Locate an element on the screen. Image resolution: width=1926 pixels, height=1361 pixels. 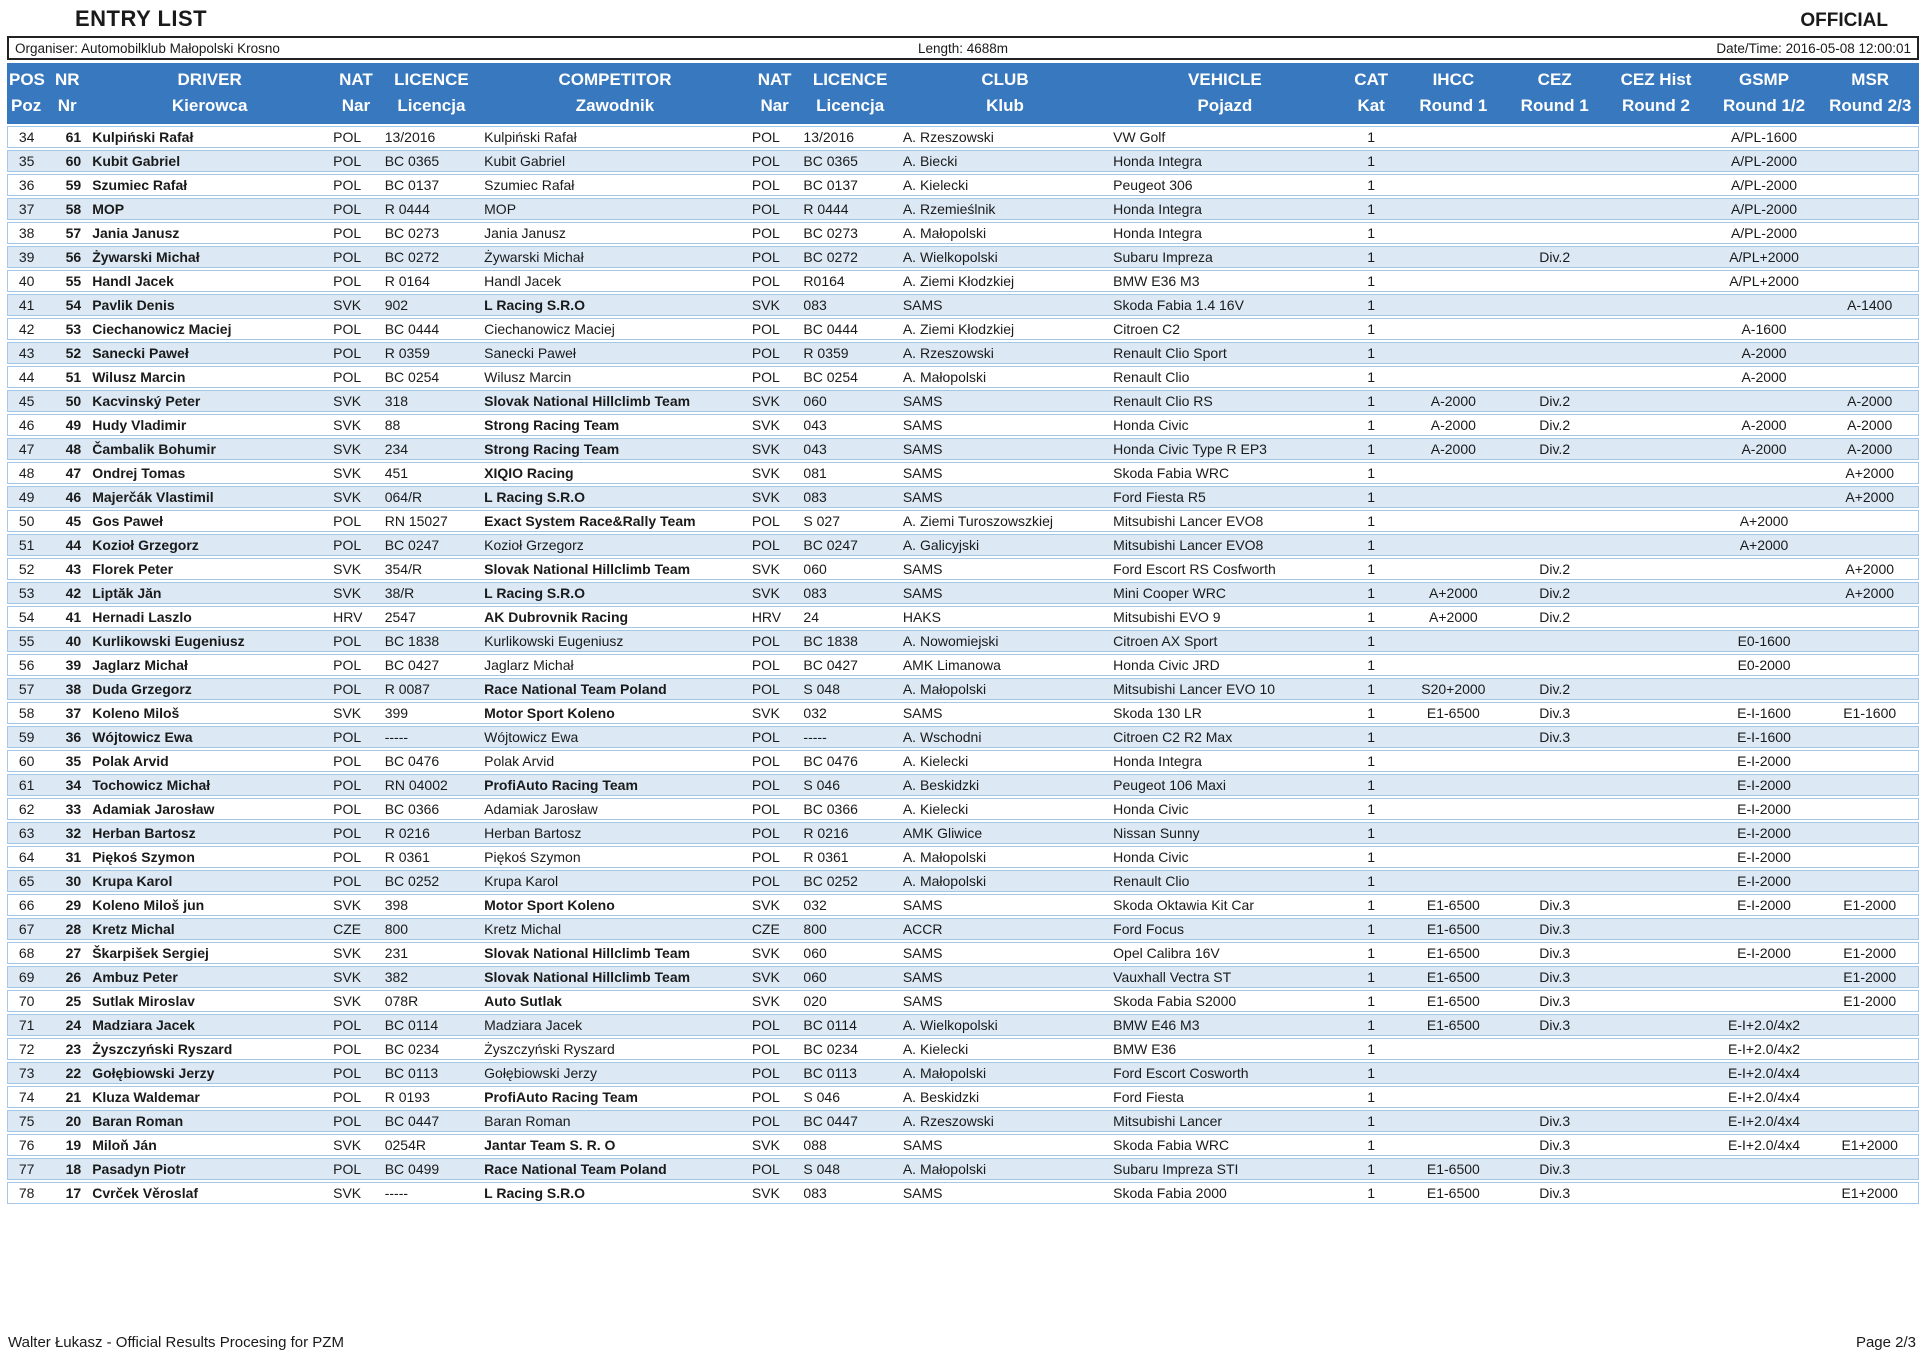
cell-vehicle: Renault Clio is located at coordinates (1225, 376).